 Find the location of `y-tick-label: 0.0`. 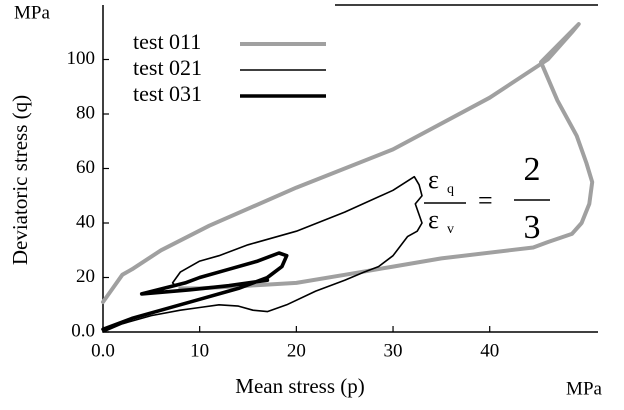

y-tick-label: 0.0 is located at coordinates (83, 330).